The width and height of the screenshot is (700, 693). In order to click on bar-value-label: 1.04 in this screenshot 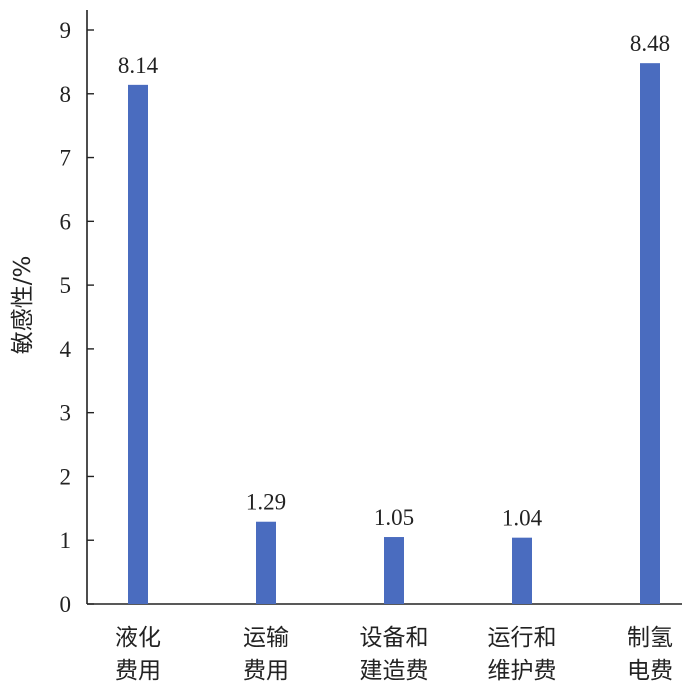, I will do `click(522, 518)`.